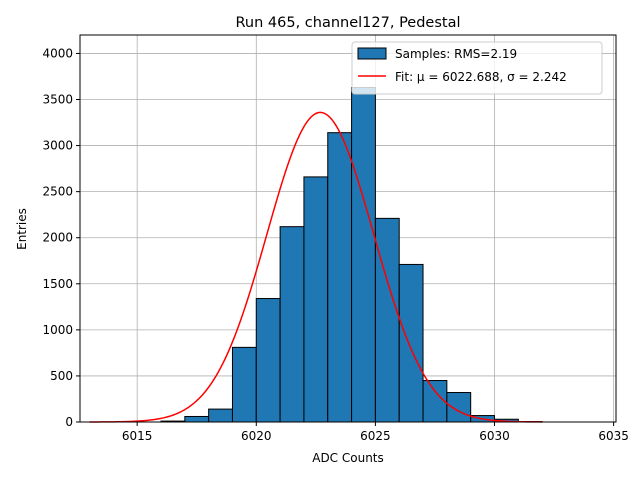 Image resolution: width=640 pixels, height=484 pixels. What do you see at coordinates (57, 238) in the screenshot?
I see `y-tick-label: 2000` at bounding box center [57, 238].